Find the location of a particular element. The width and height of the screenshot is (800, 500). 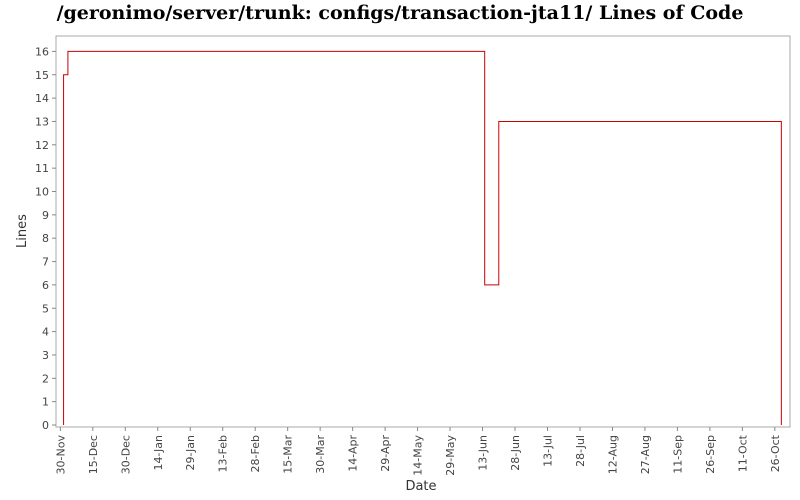

x-tick-label: 28-Jun is located at coordinates (515, 453).